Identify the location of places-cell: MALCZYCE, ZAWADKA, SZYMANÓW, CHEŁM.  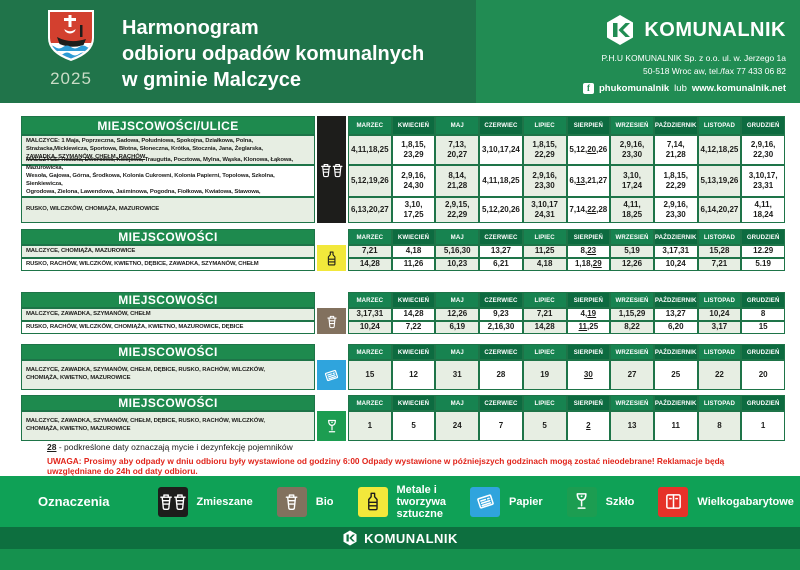
(168, 314).